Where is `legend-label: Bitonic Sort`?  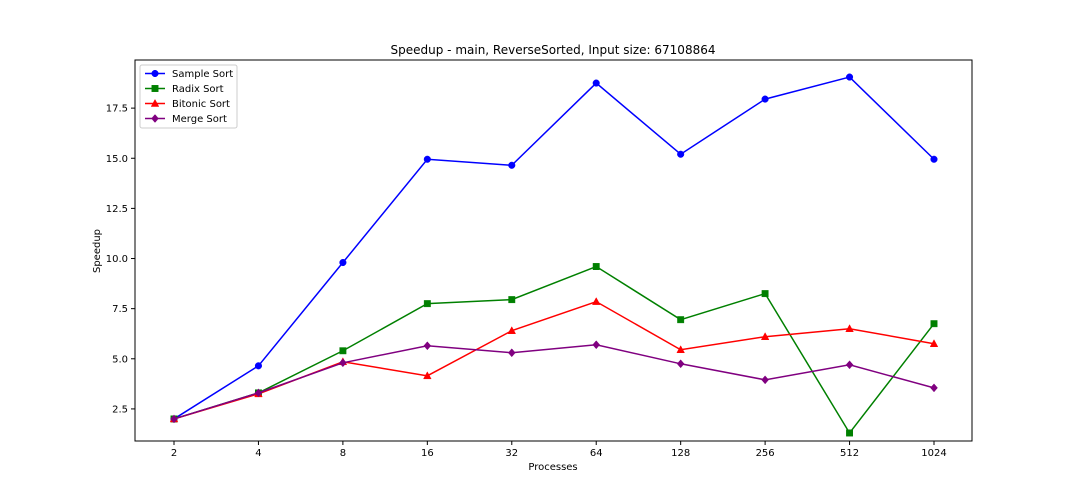 legend-label: Bitonic Sort is located at coordinates (201, 104).